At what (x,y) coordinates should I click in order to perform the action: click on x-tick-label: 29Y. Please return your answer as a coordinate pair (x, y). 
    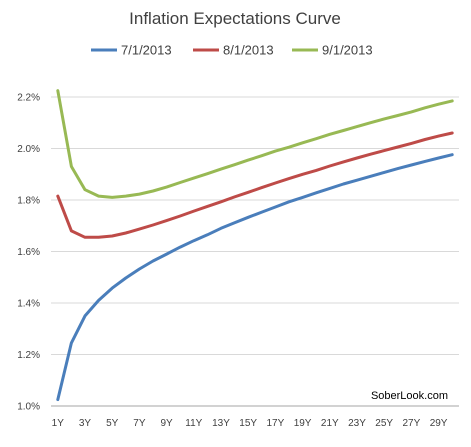
    Looking at the image, I should click on (439, 423).